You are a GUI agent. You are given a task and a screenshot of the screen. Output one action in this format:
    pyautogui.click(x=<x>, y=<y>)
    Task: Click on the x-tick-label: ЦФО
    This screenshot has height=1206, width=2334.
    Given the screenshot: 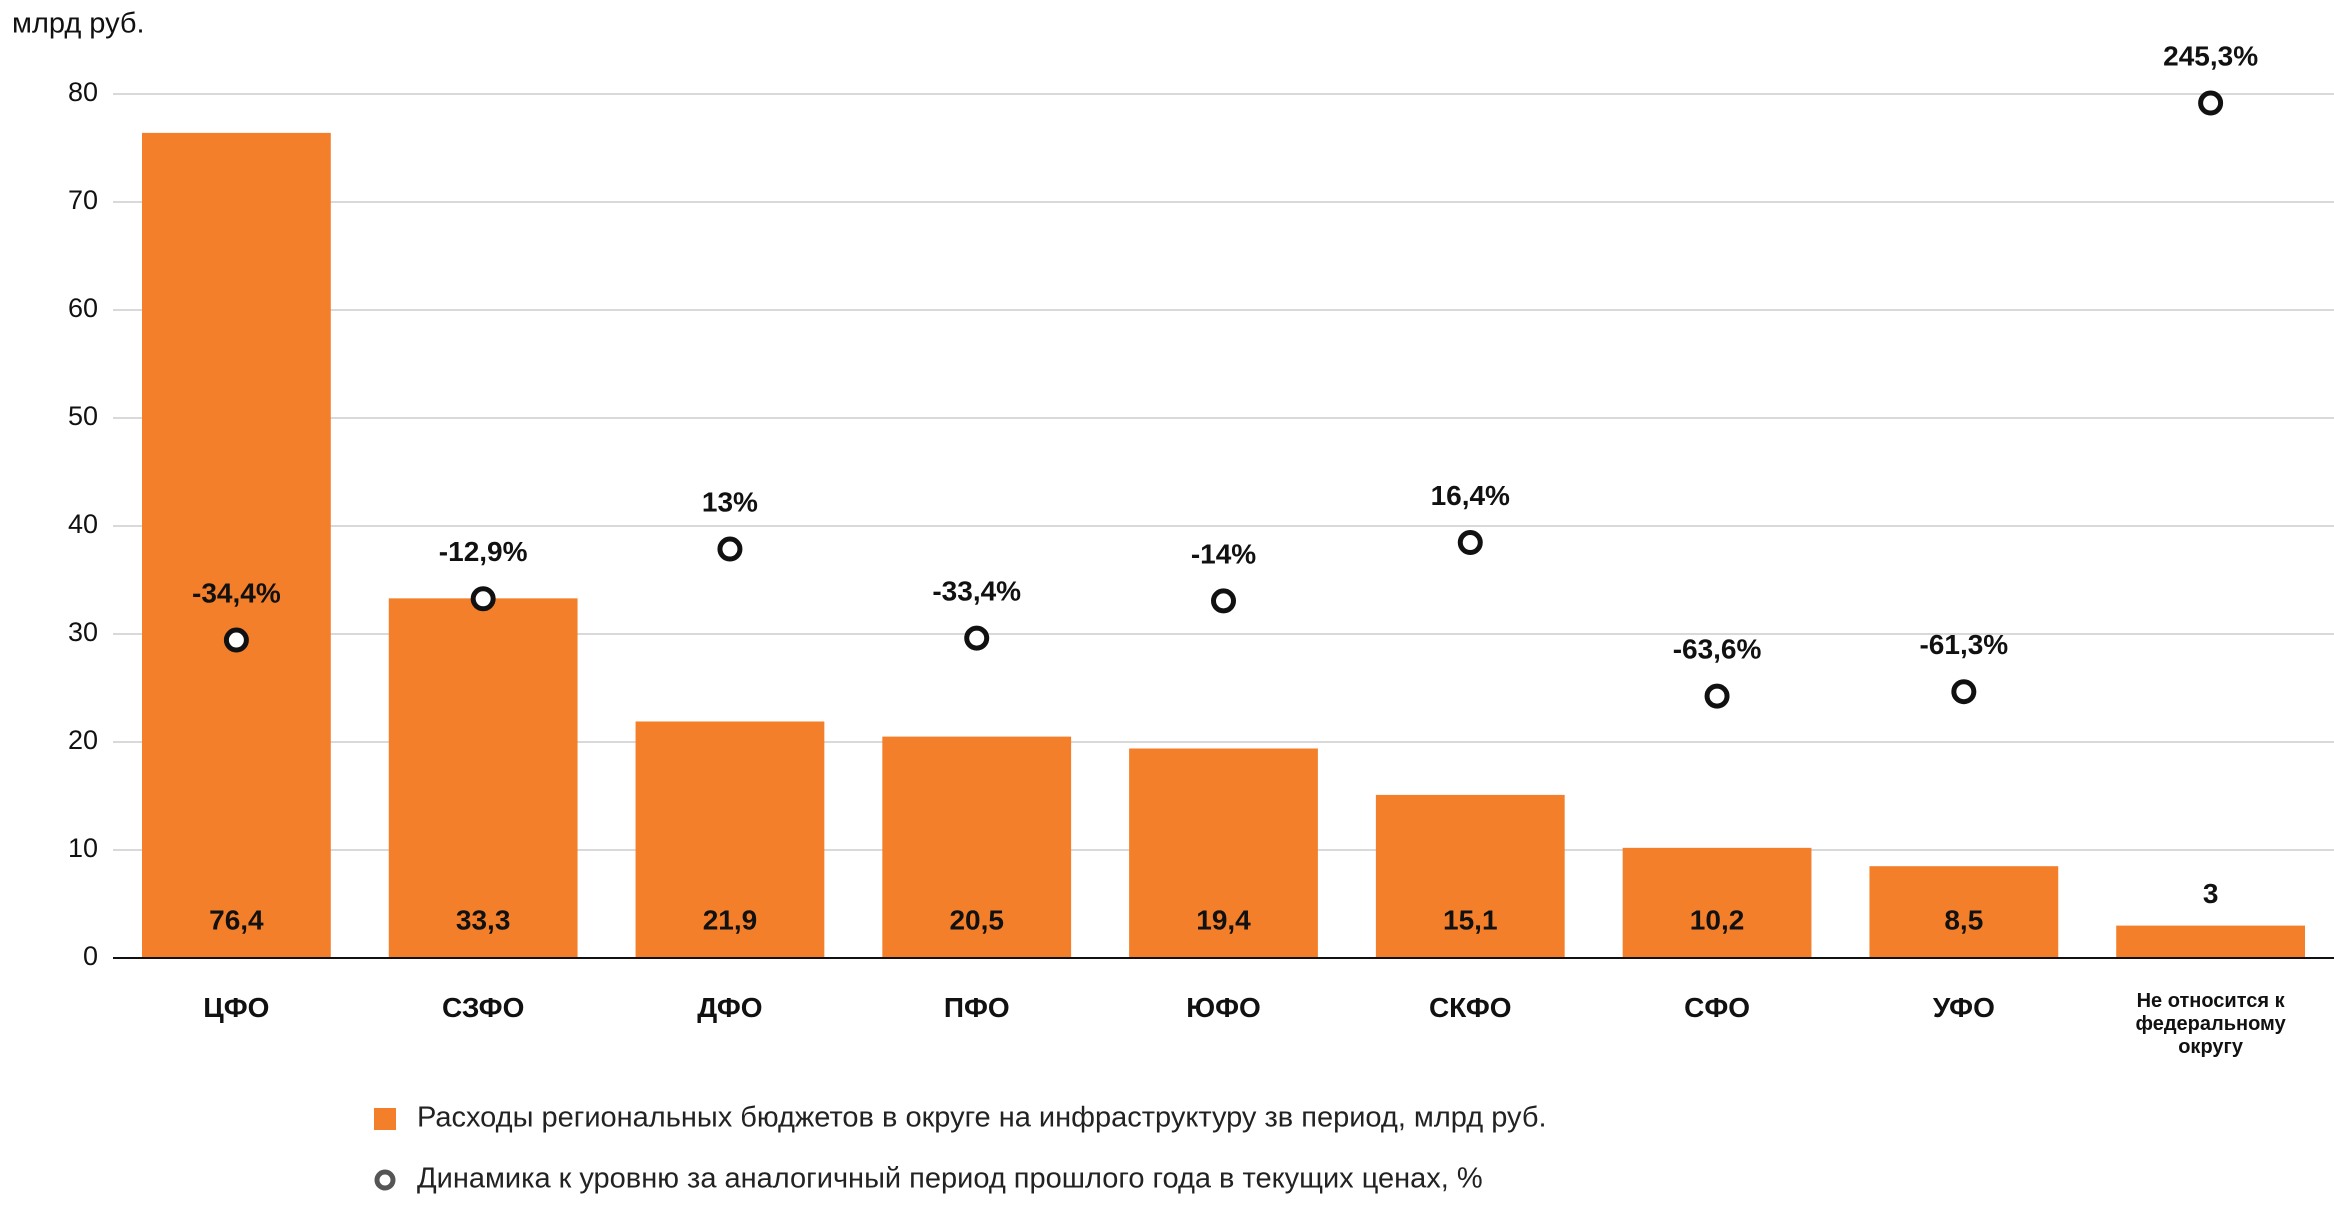 What is the action you would take?
    pyautogui.click(x=236, y=1007)
    